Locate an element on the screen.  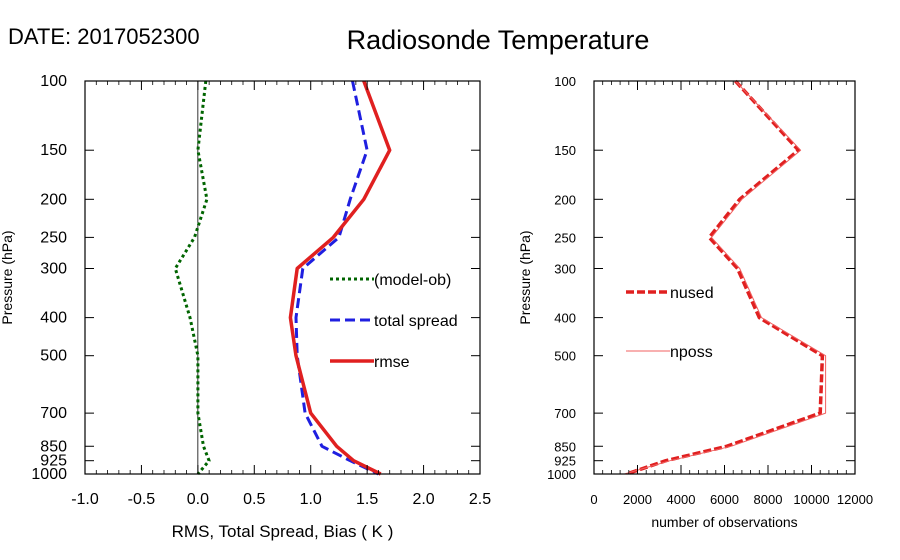
legend-label: nused is located at coordinates (692, 293).